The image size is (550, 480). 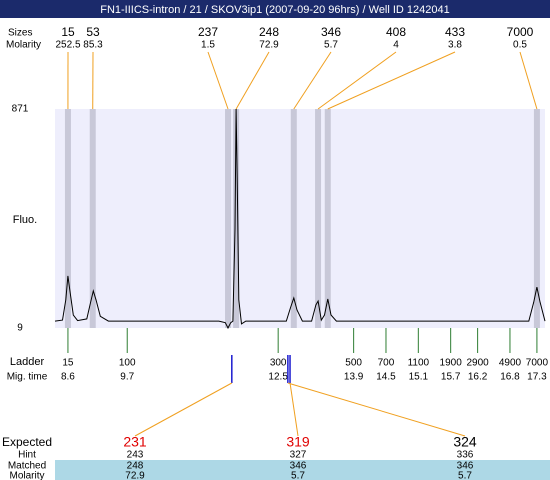 What do you see at coordinates (510, 363) in the screenshot?
I see `ladder-size: 4900` at bounding box center [510, 363].